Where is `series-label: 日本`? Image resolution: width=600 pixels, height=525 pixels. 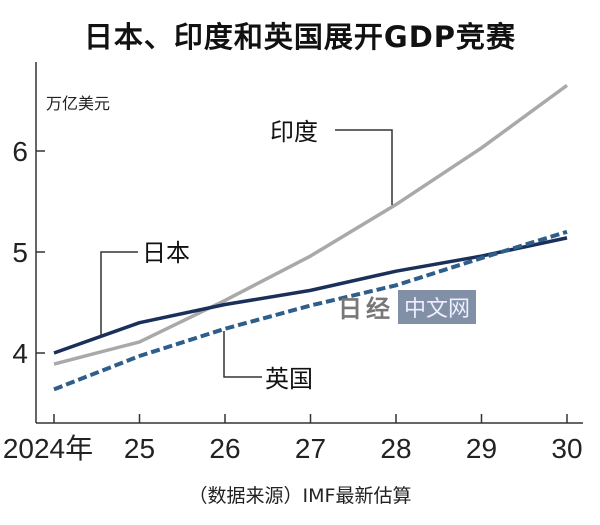 series-label: 日本 is located at coordinates (166, 253).